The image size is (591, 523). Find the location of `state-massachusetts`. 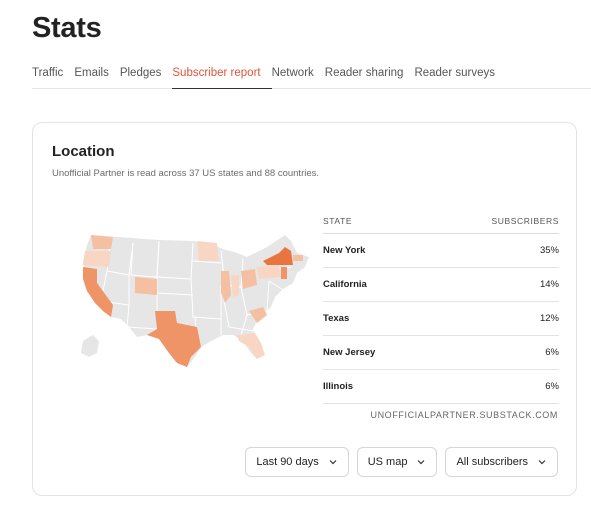

state-massachusetts is located at coordinates (298, 258).